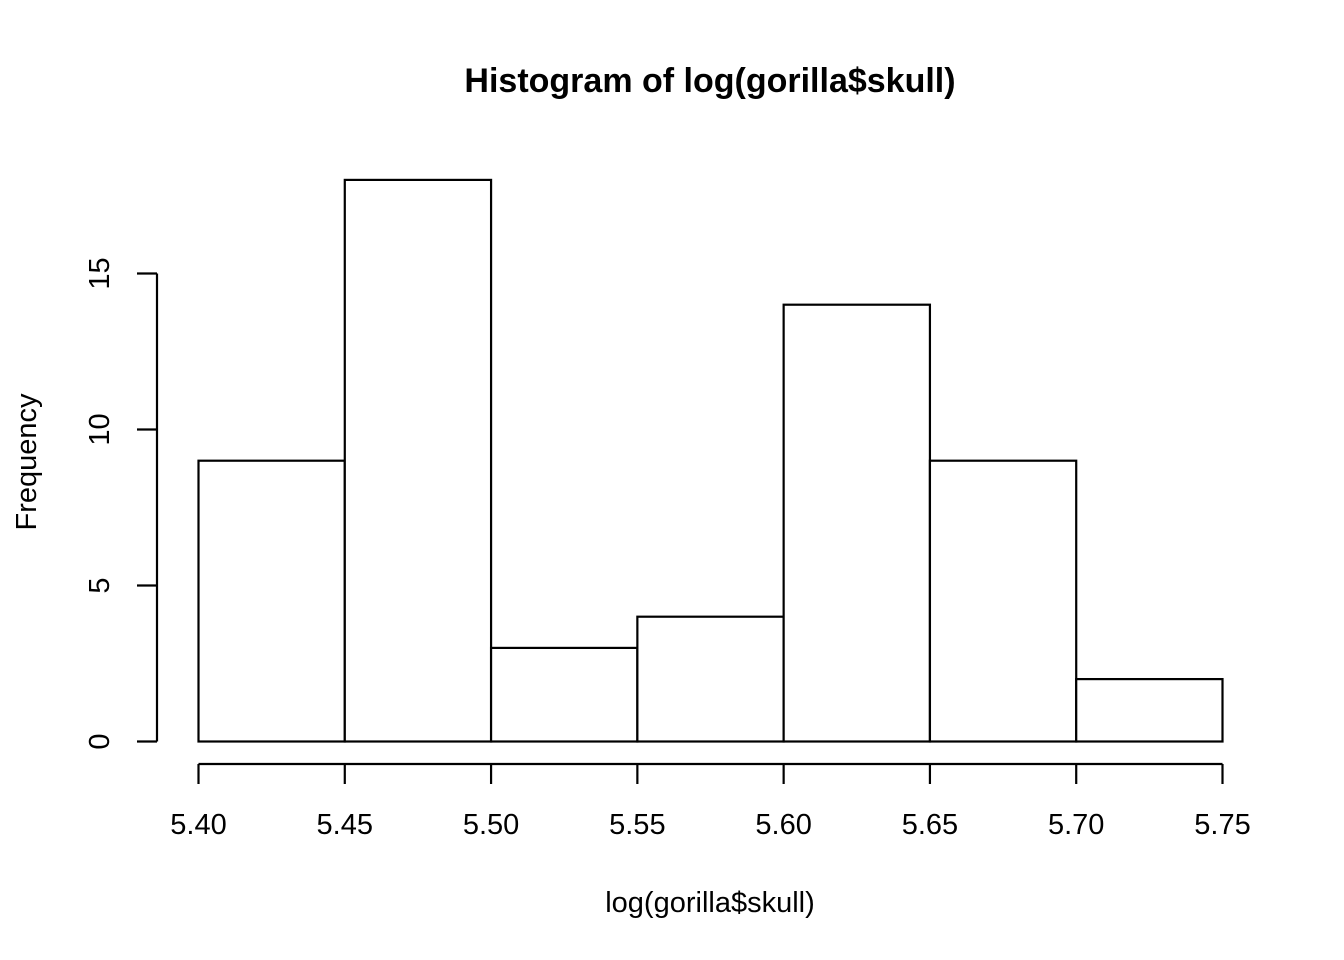 This screenshot has width=1344, height=960. What do you see at coordinates (709, 81) in the screenshot?
I see `chart-title: Histogram of log(gorilla$skull)` at bounding box center [709, 81].